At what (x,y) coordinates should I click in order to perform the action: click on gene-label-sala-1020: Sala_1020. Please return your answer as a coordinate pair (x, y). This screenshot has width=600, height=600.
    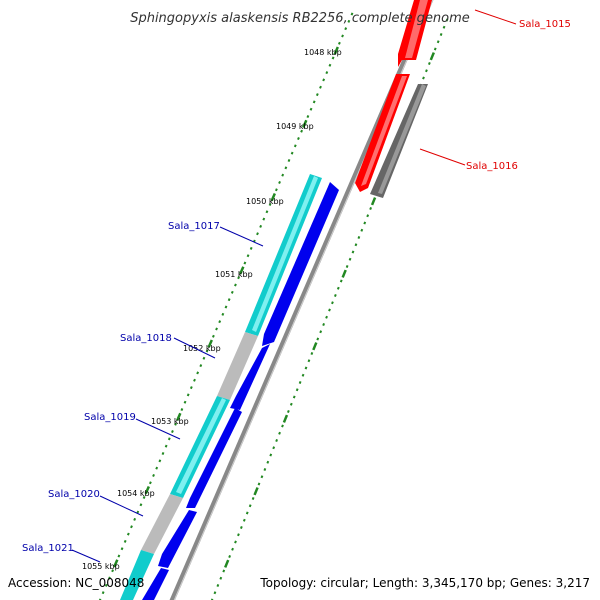
    Looking at the image, I should click on (74, 494).